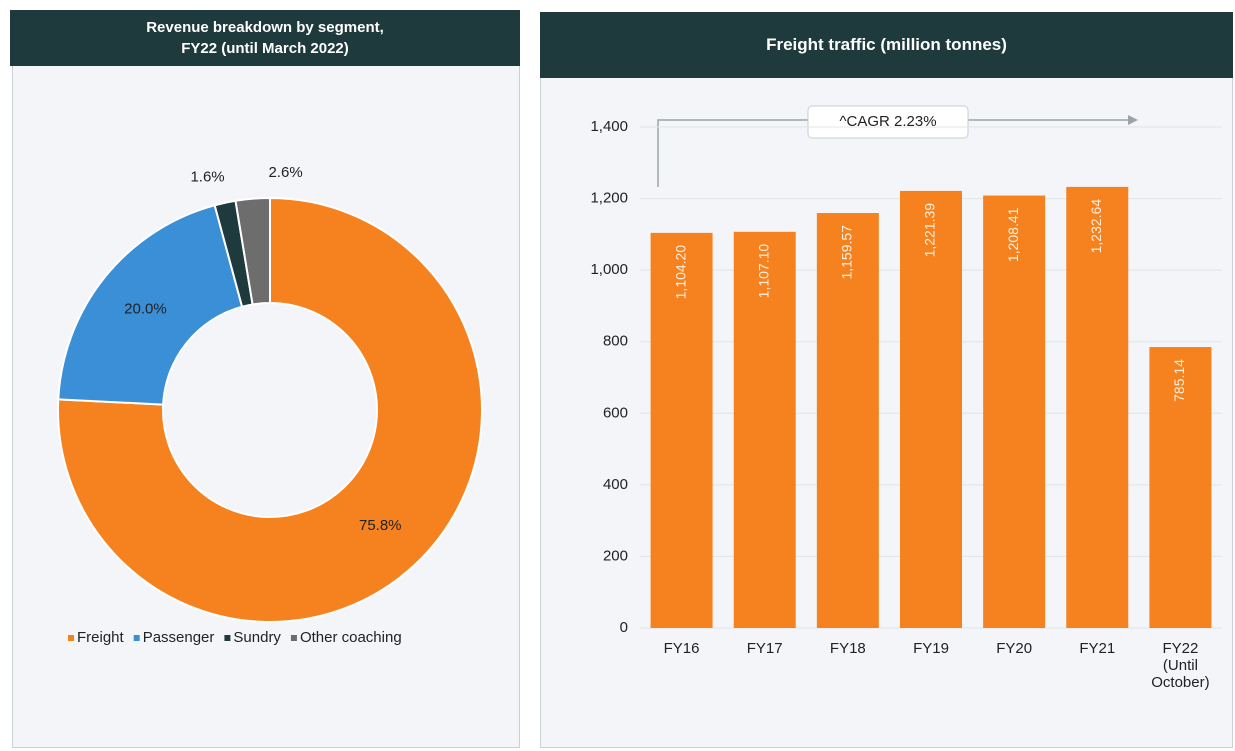  I want to click on x-tick-wrap: FY16, so click(681, 648).